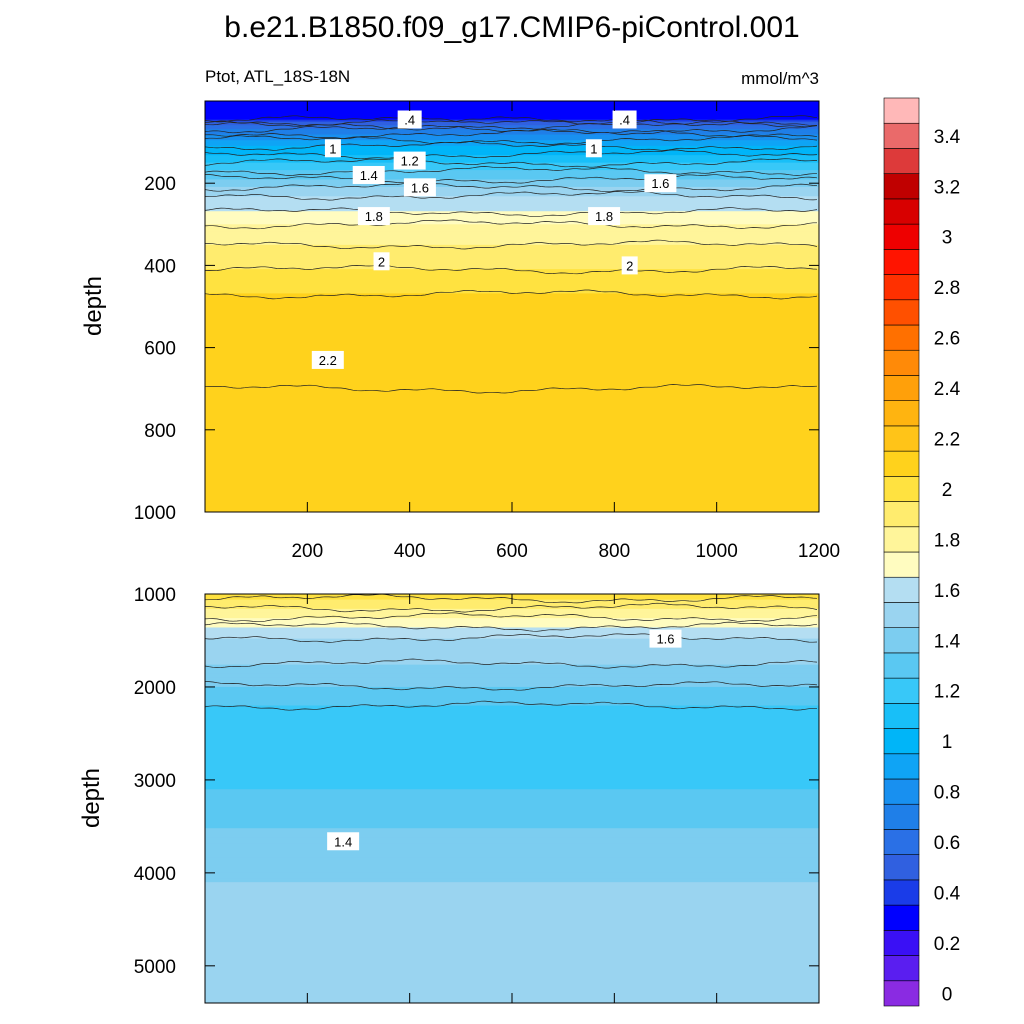  What do you see at coordinates (93, 306) in the screenshot?
I see `top-y-axis-label: depth` at bounding box center [93, 306].